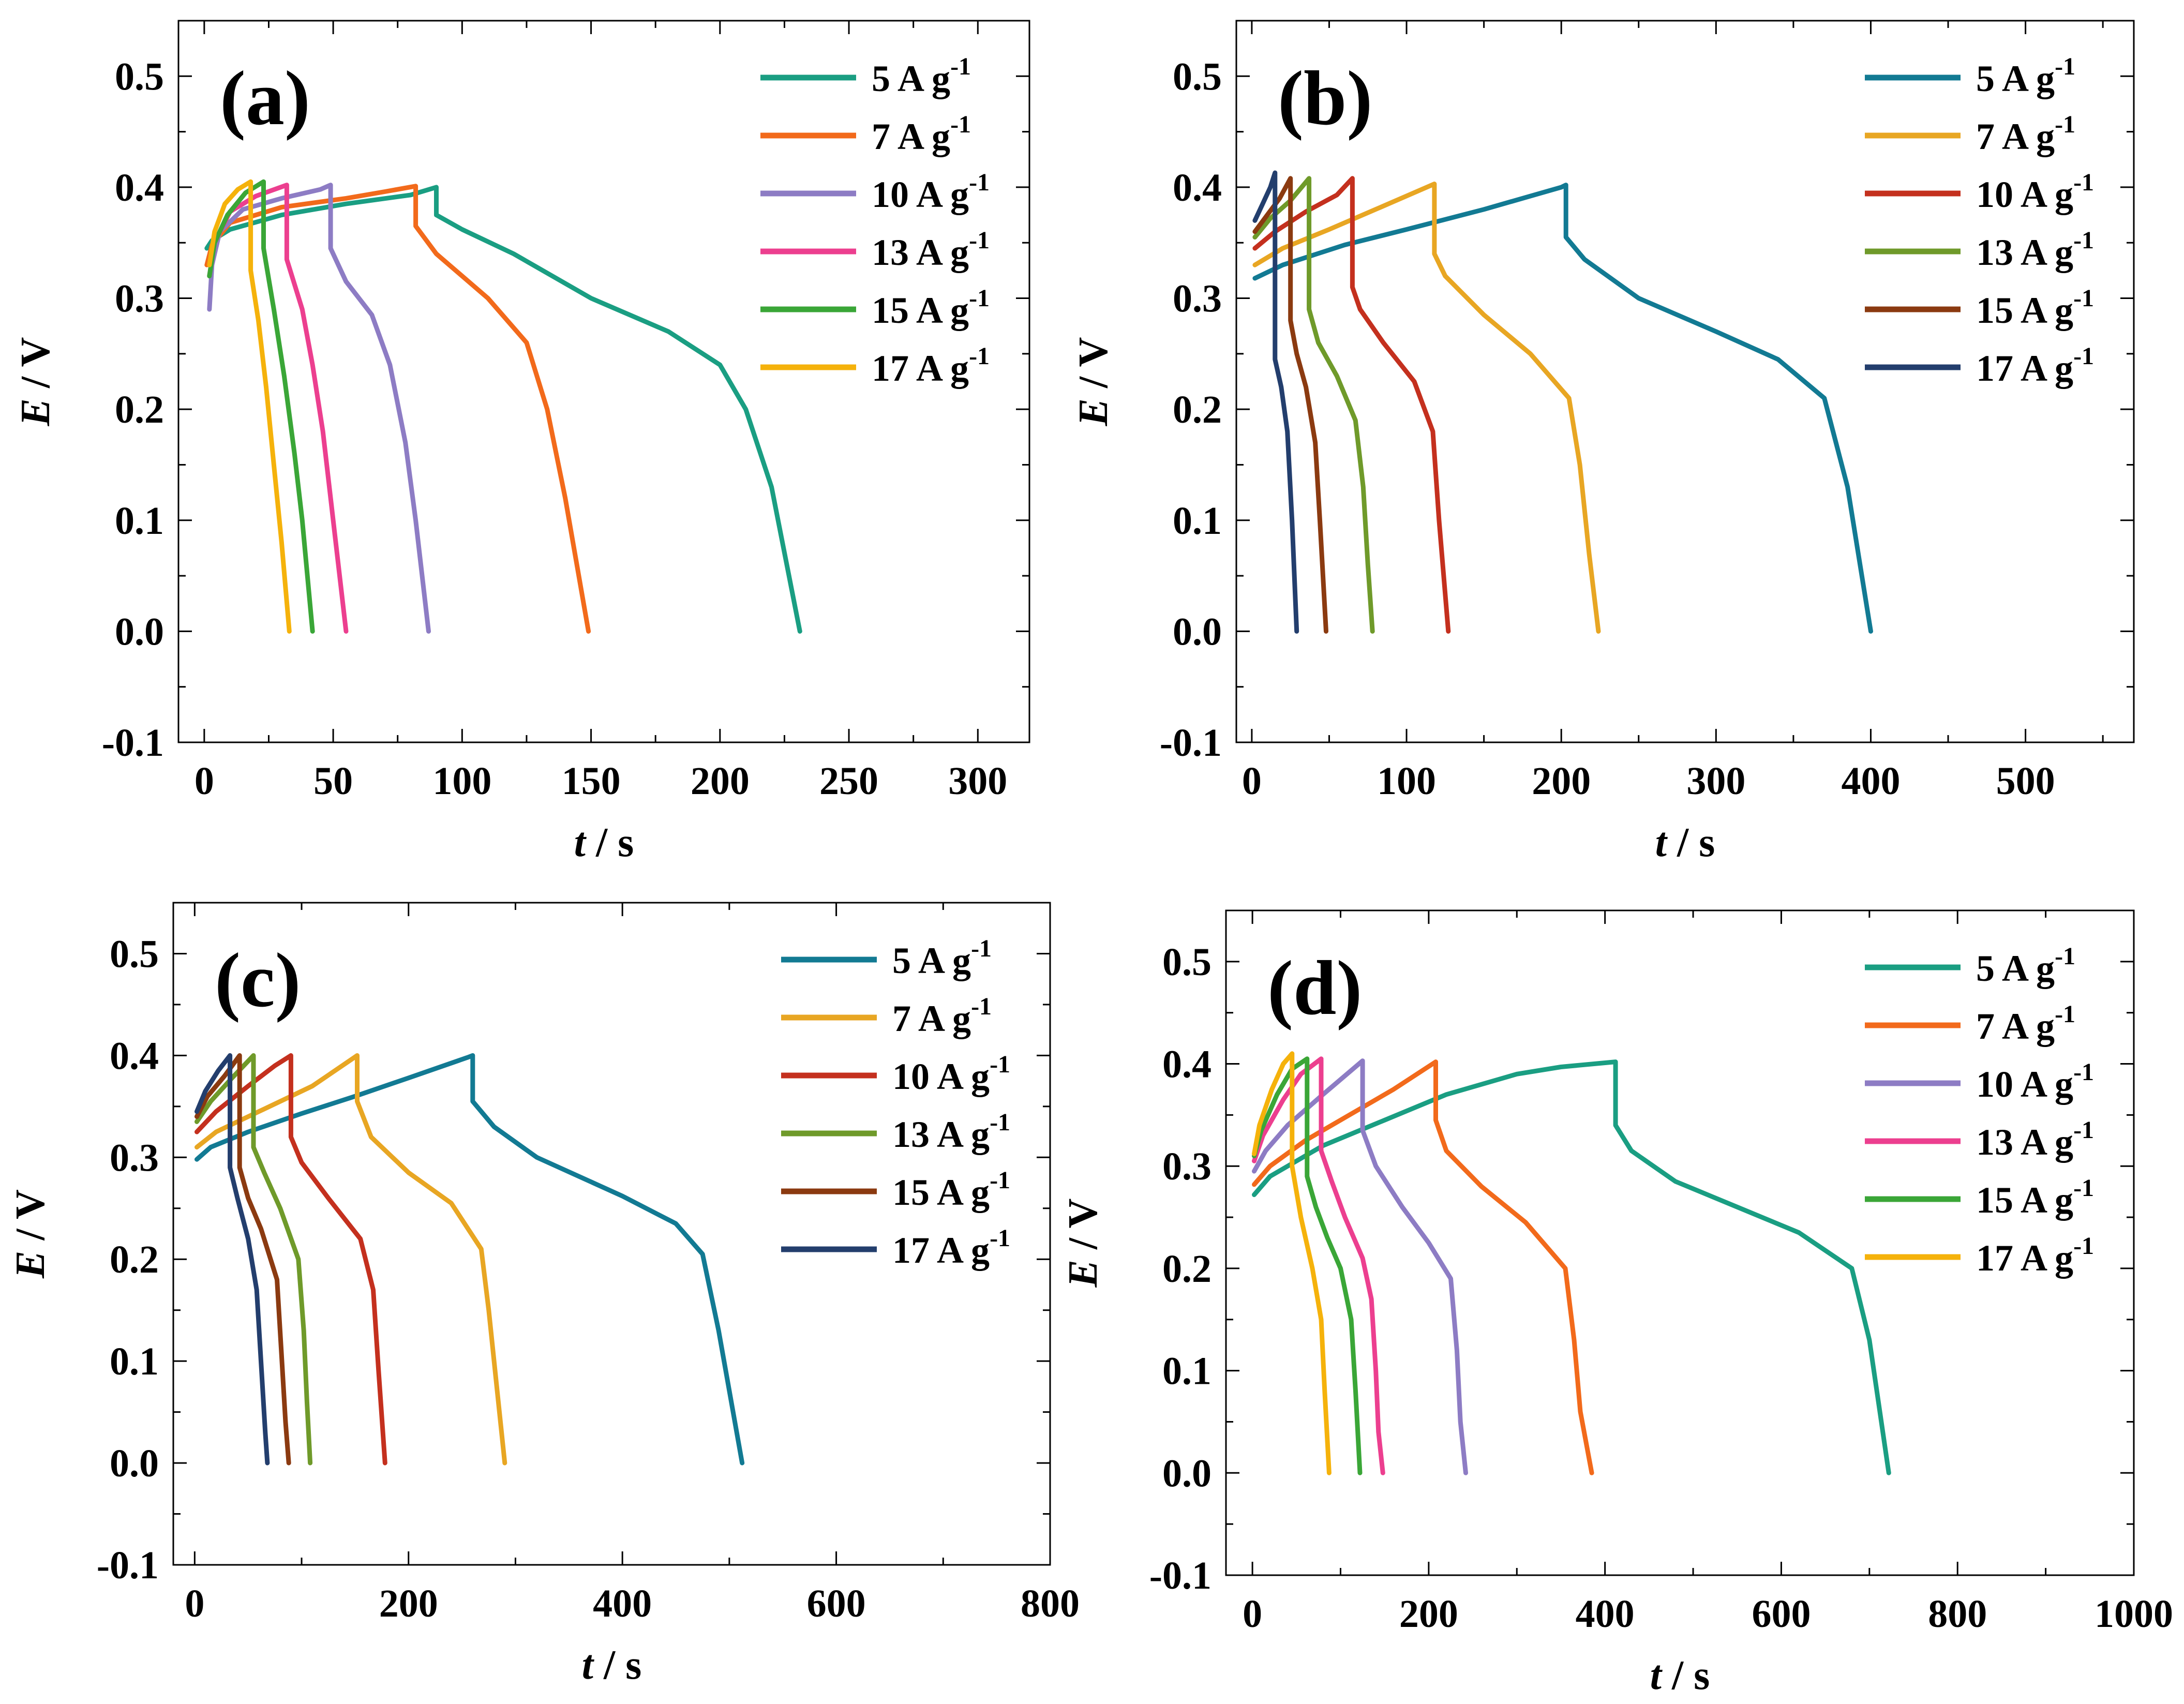  Describe the element at coordinates (588, 1665) in the screenshot. I see `x-axis-variable: t` at that location.